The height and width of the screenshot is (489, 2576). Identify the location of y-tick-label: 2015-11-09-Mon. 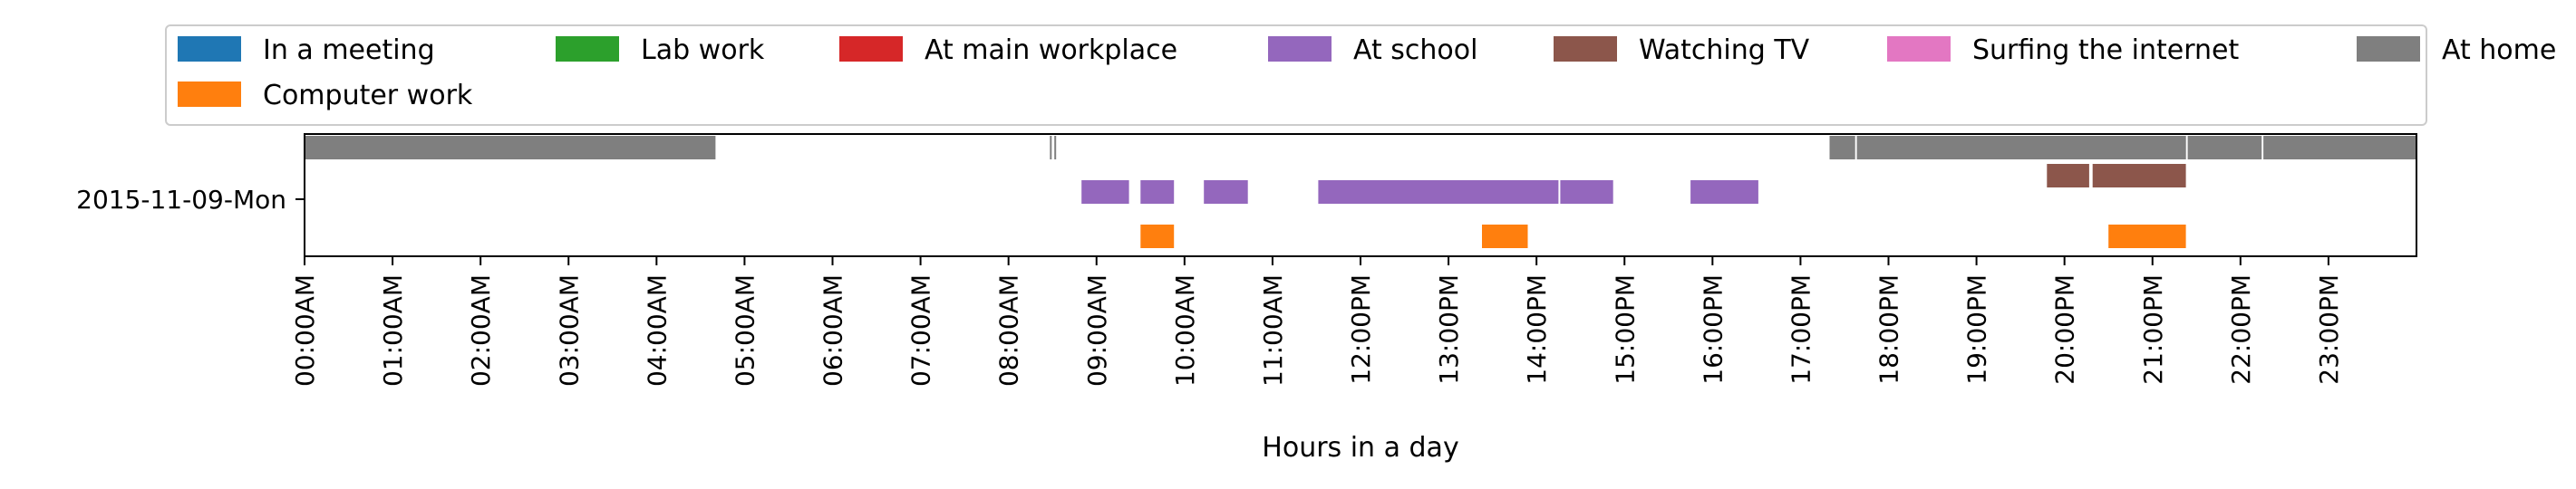
(181, 200).